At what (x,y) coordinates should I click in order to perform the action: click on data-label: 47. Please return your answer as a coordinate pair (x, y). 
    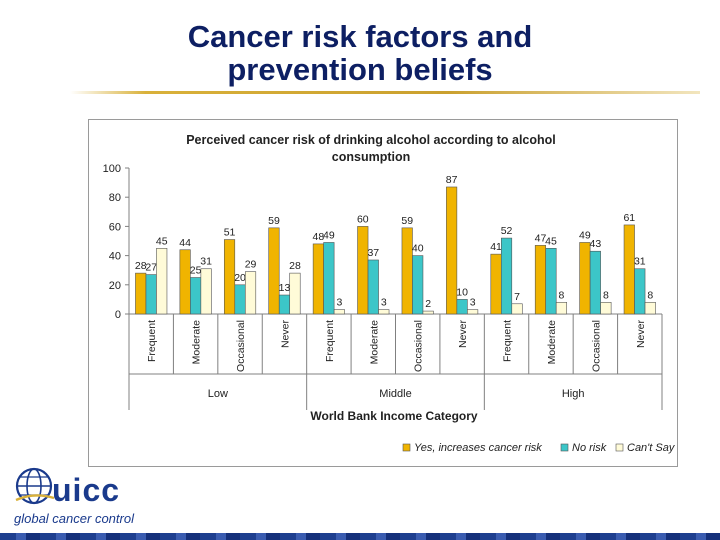
    Looking at the image, I should click on (541, 238).